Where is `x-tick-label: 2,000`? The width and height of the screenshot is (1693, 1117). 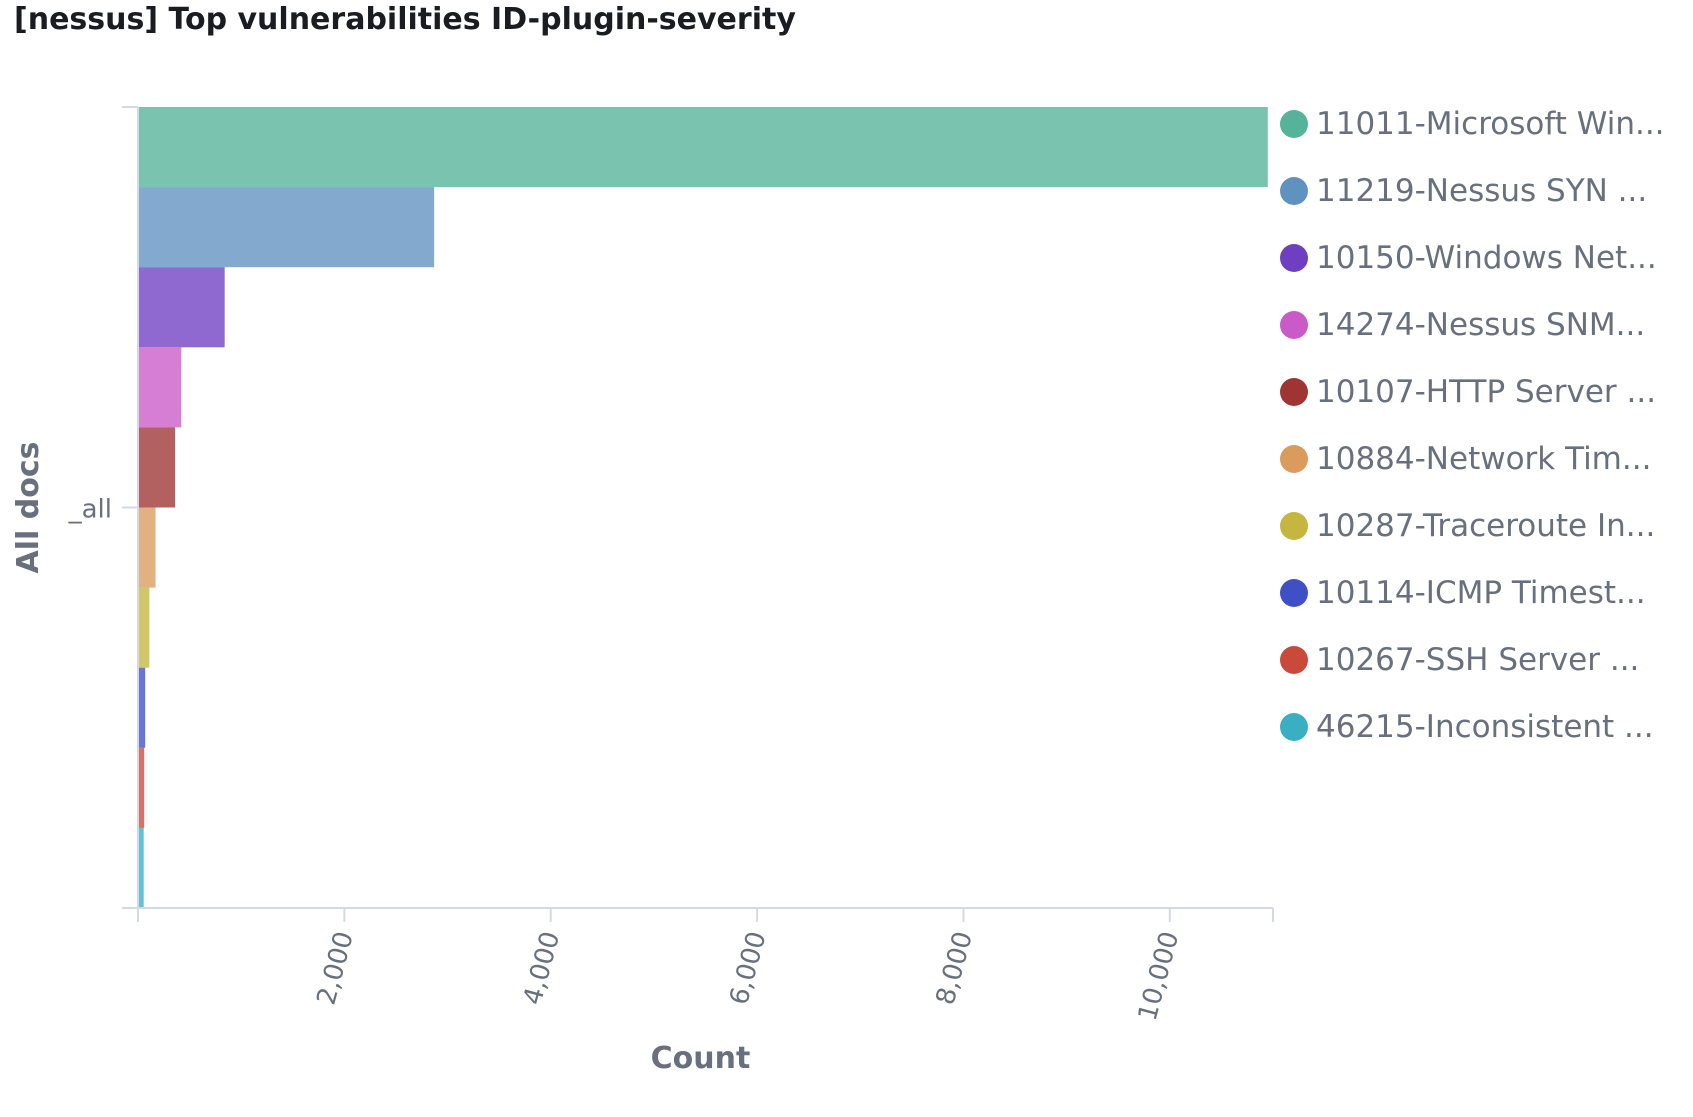
x-tick-label: 2,000 is located at coordinates (336, 968).